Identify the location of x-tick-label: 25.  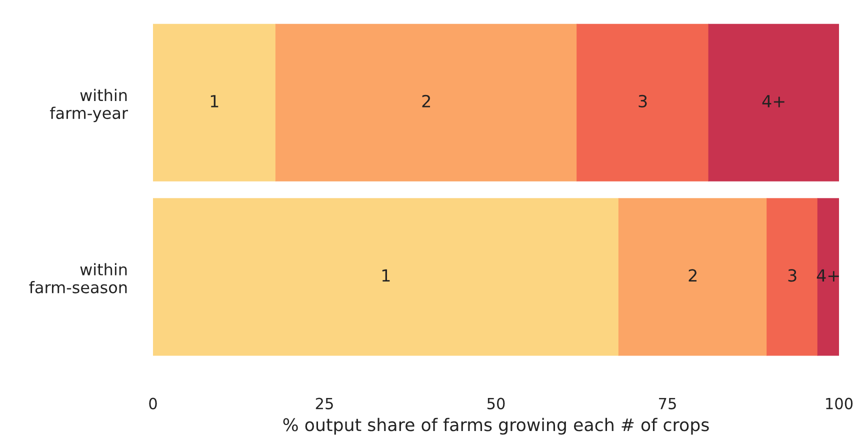
(324, 404).